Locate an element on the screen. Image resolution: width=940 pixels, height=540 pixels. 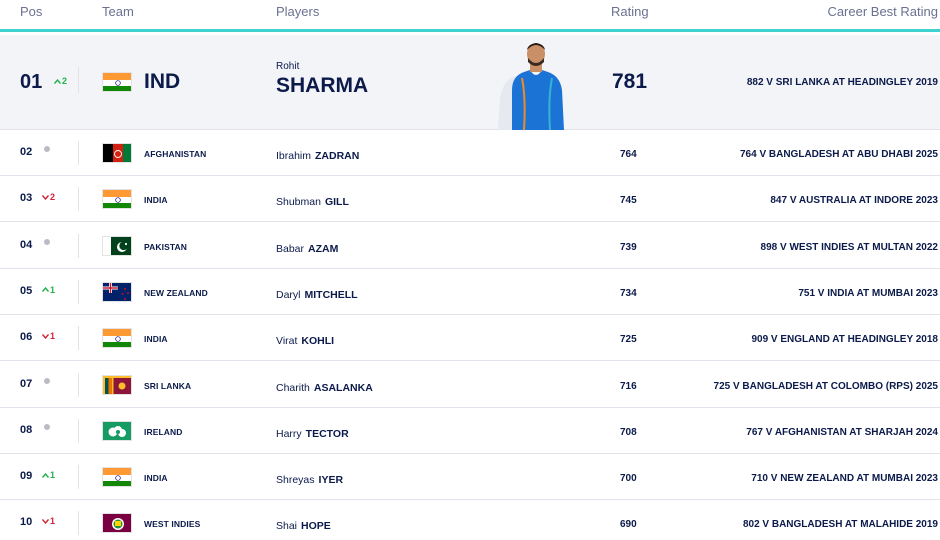
row-position: 04 is located at coordinates (26, 244).